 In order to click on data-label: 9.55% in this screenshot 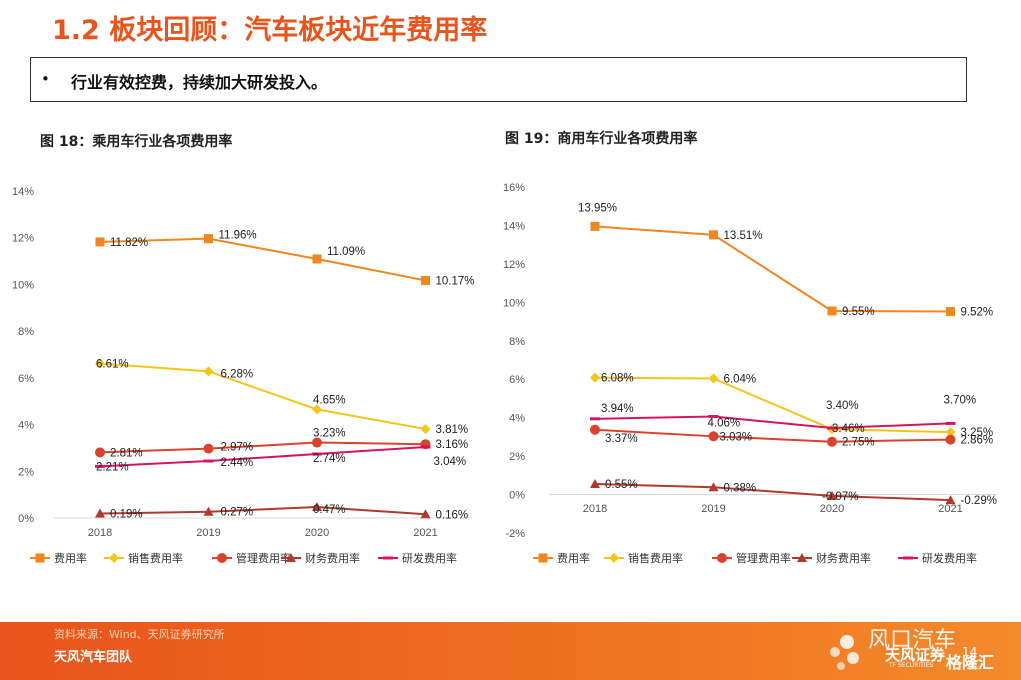, I will do `click(858, 312)`.